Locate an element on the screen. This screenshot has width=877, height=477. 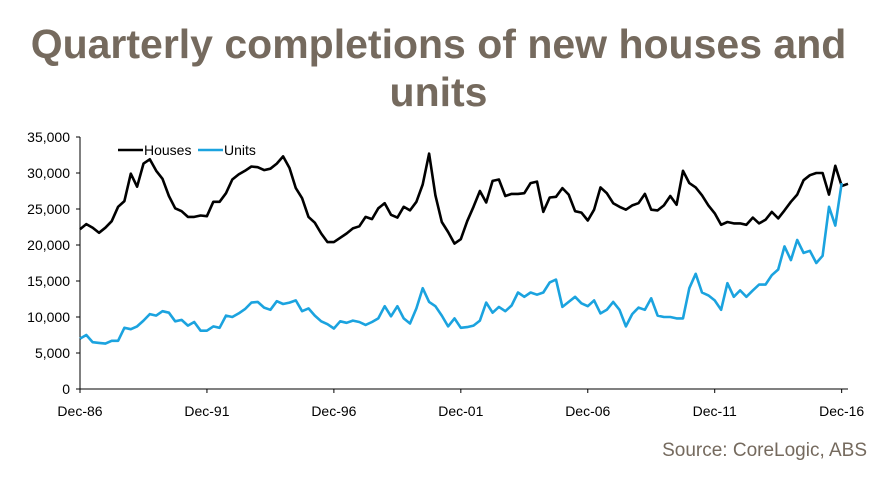
x-tick-label: Dec-06 is located at coordinates (587, 411).